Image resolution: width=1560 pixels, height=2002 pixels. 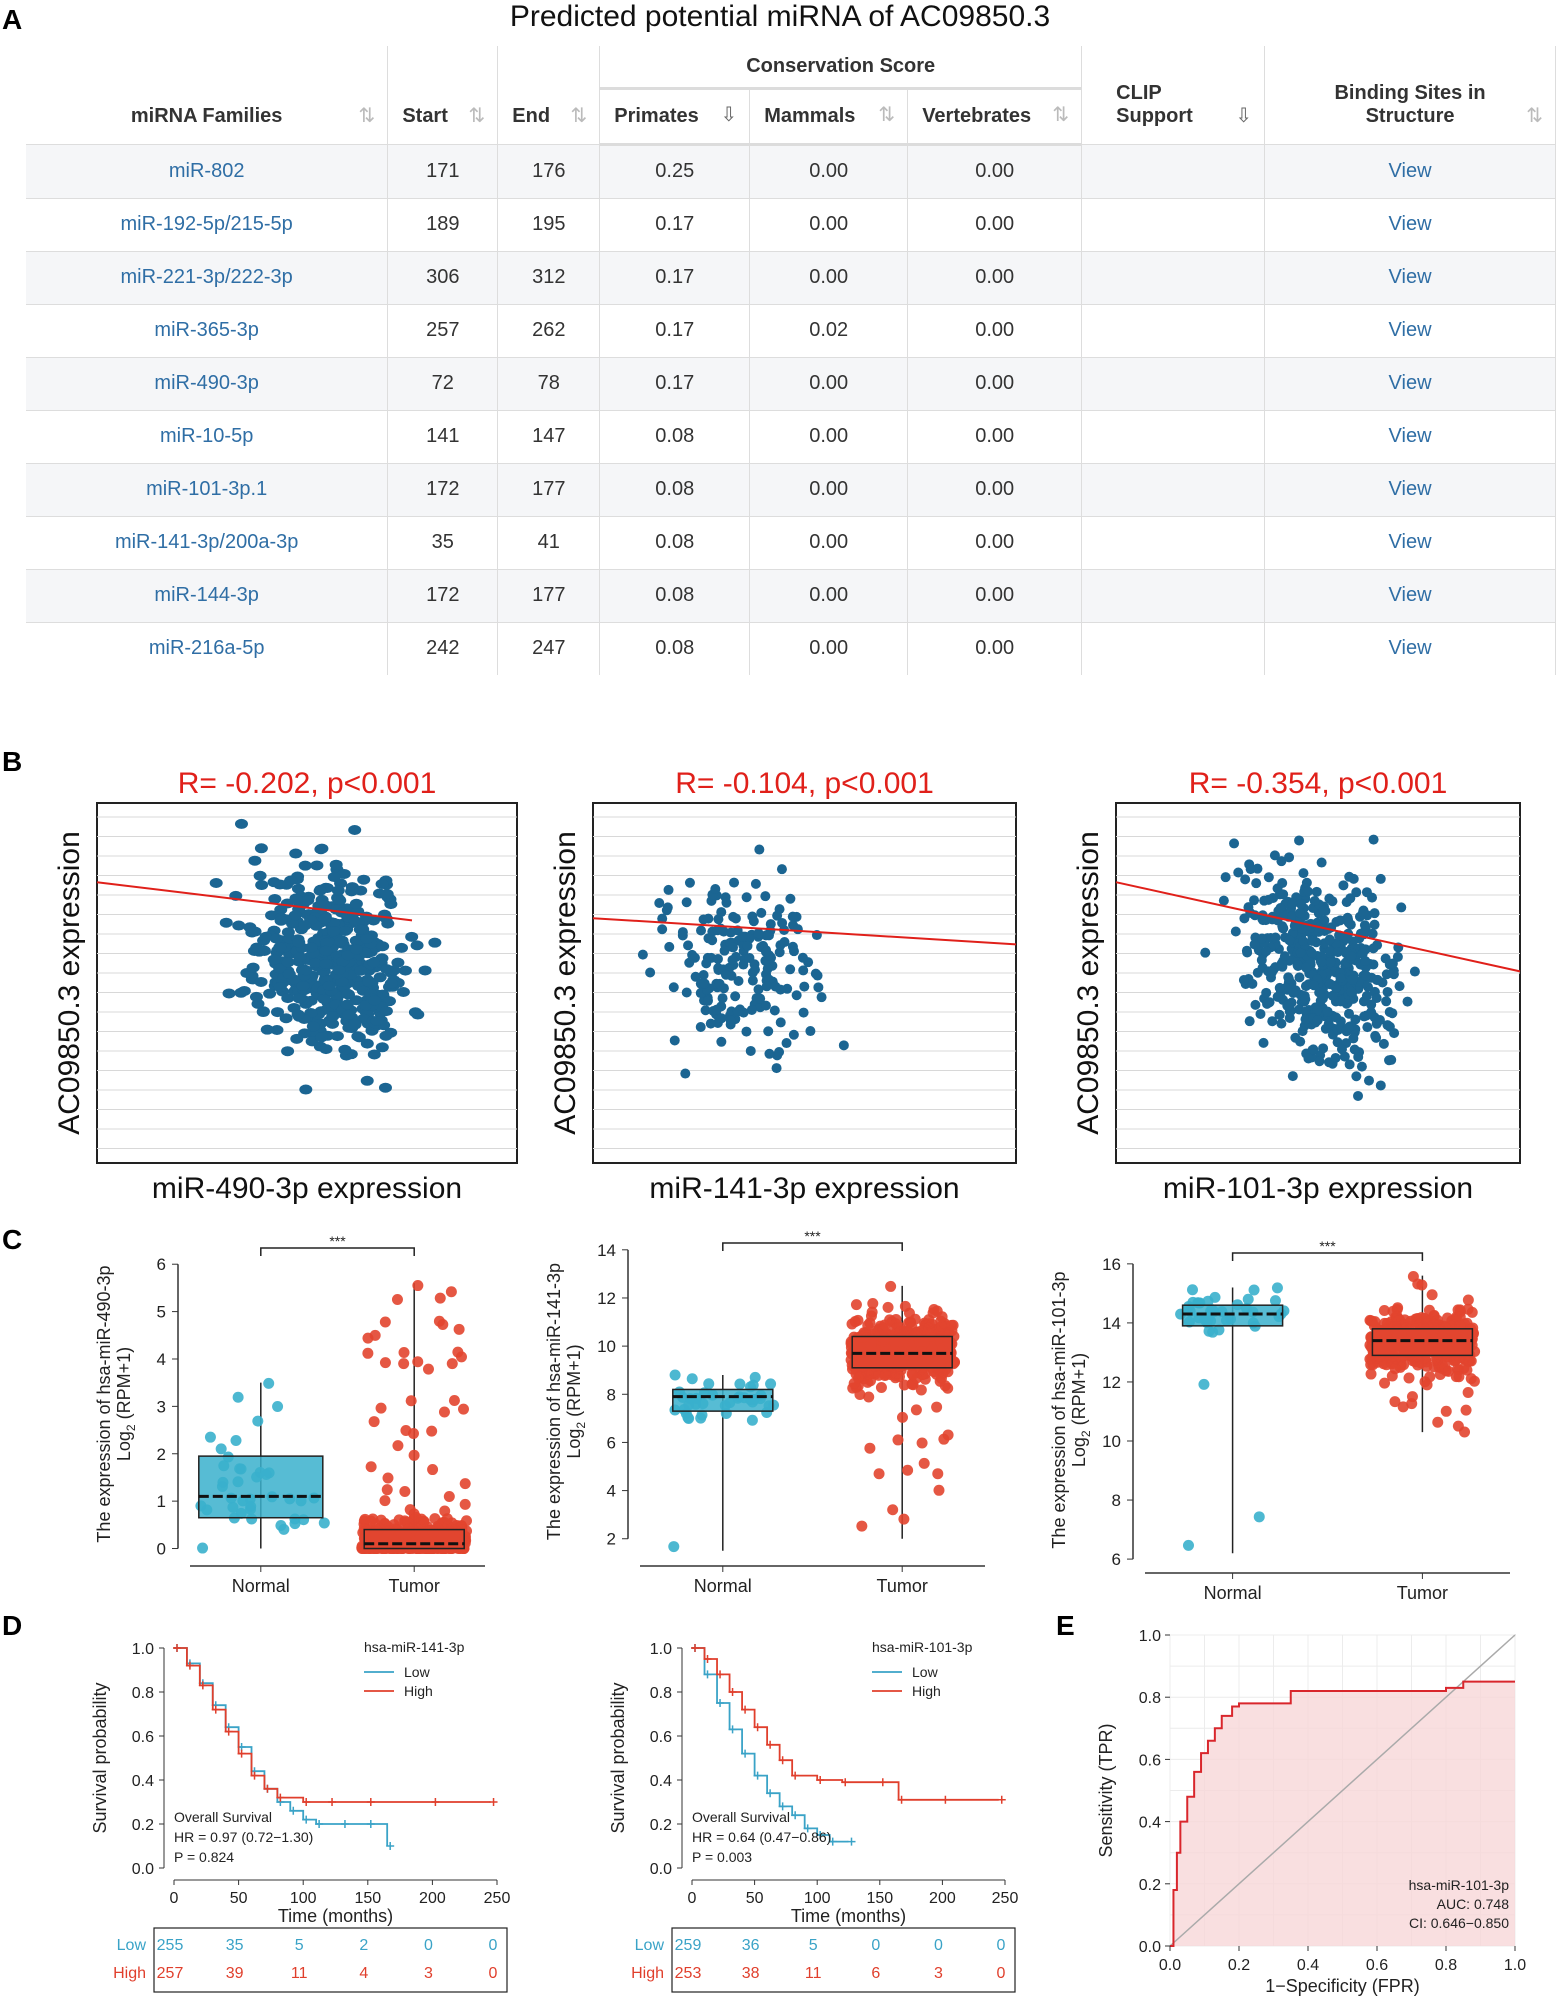 What do you see at coordinates (207, 595) in the screenshot?
I see `cell-family: miR-144-3p` at bounding box center [207, 595].